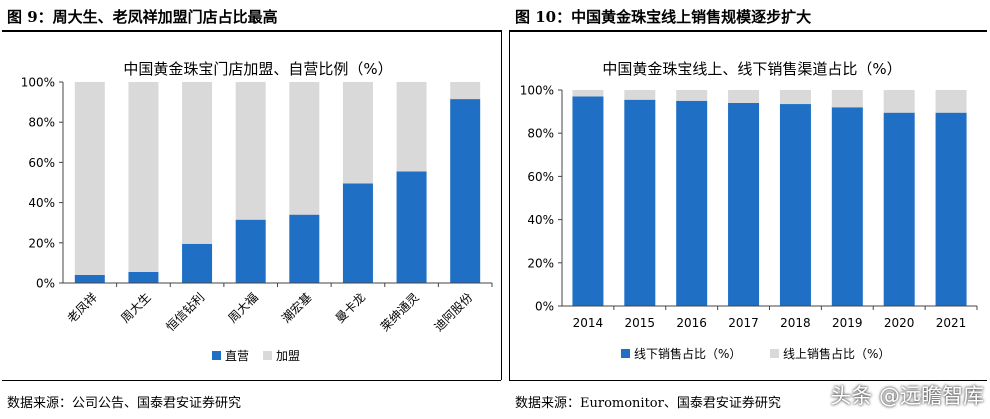 The image size is (990, 419). I want to click on left-x-category-label: 潮宏基, so click(296, 308).